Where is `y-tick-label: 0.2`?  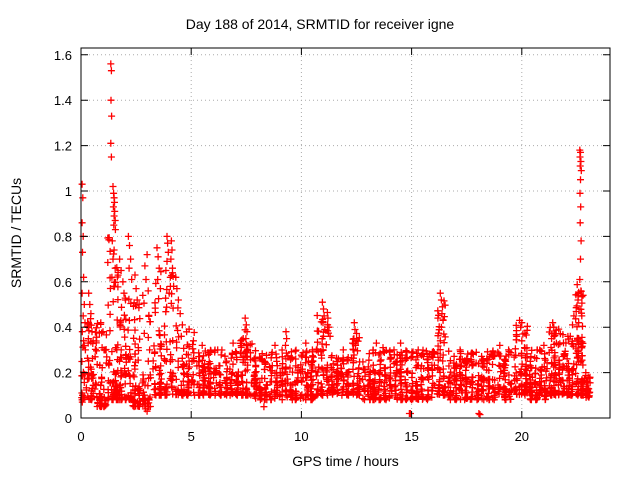
y-tick-label: 0.2 is located at coordinates (63, 373).